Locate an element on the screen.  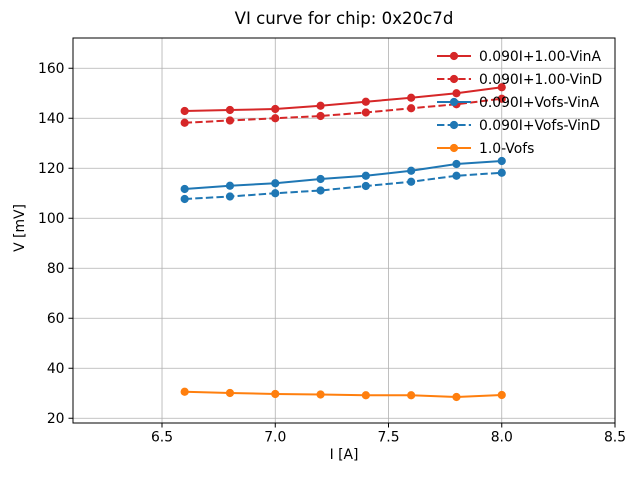
chart-title: VI curve for chip: 0x20c7d is located at coordinates (344, 18).